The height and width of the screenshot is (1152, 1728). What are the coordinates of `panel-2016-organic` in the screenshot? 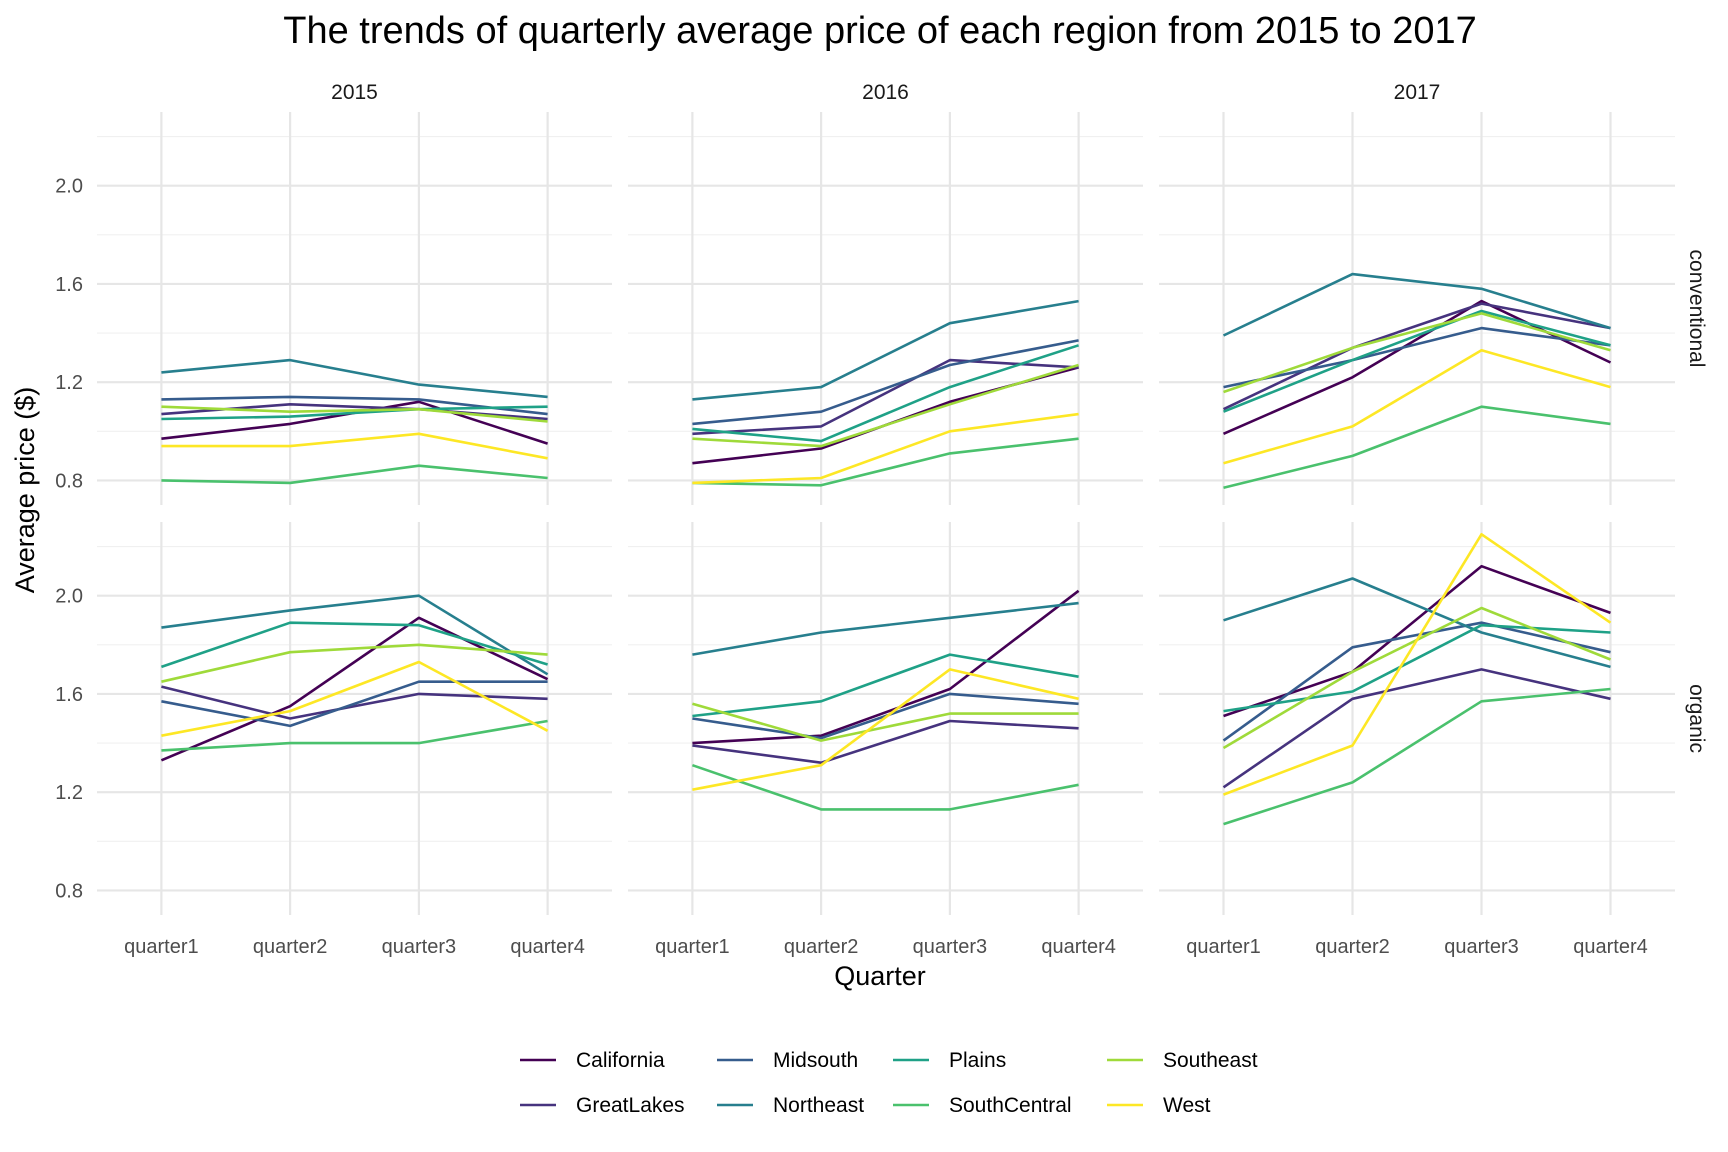 It's located at (885, 718).